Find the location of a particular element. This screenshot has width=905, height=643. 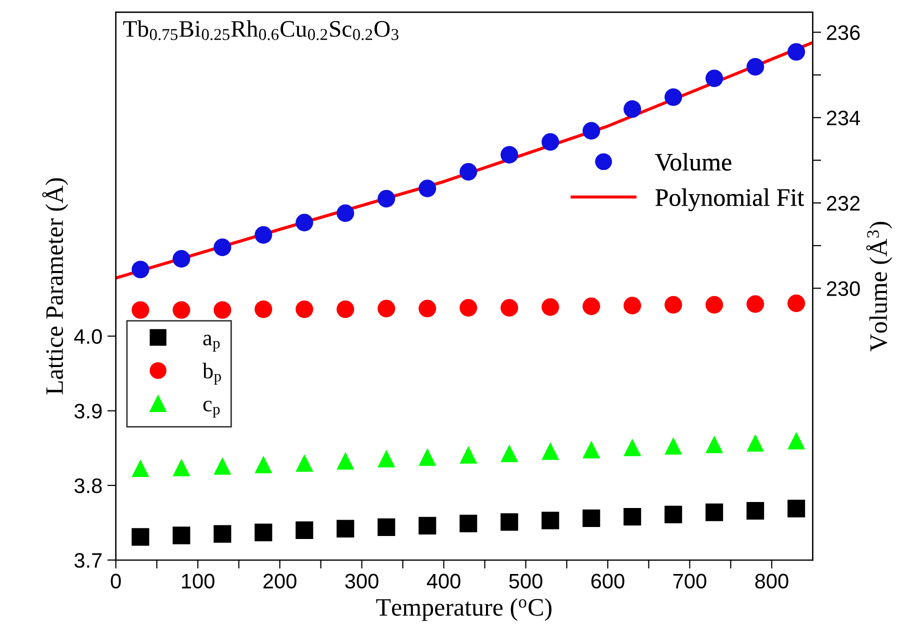

x-tick-label: 800 is located at coordinates (771, 581).